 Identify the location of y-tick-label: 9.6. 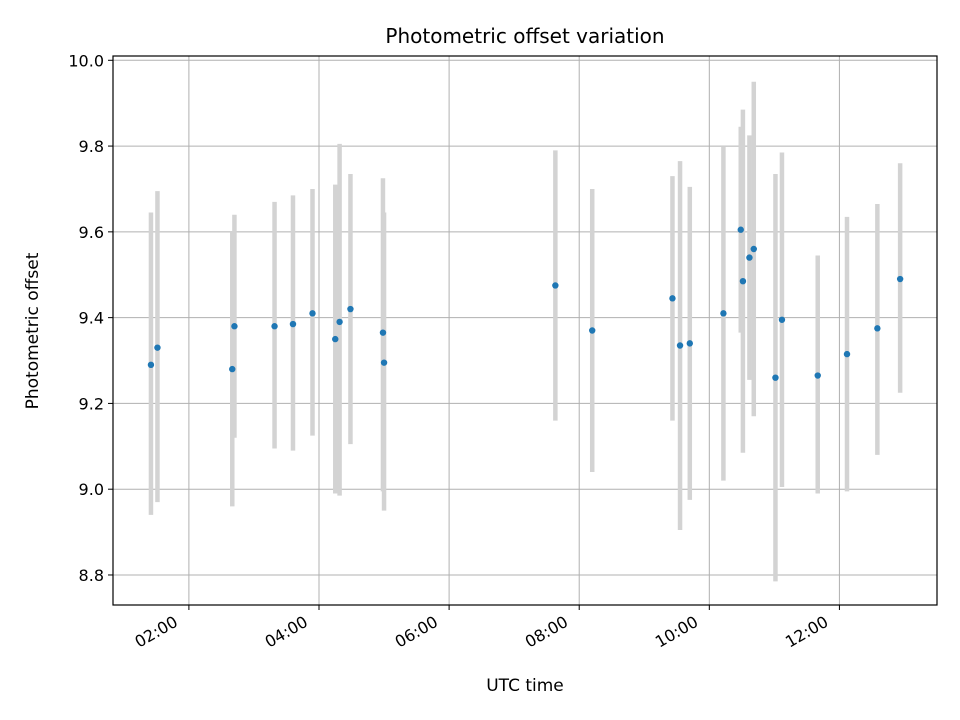
(91, 232).